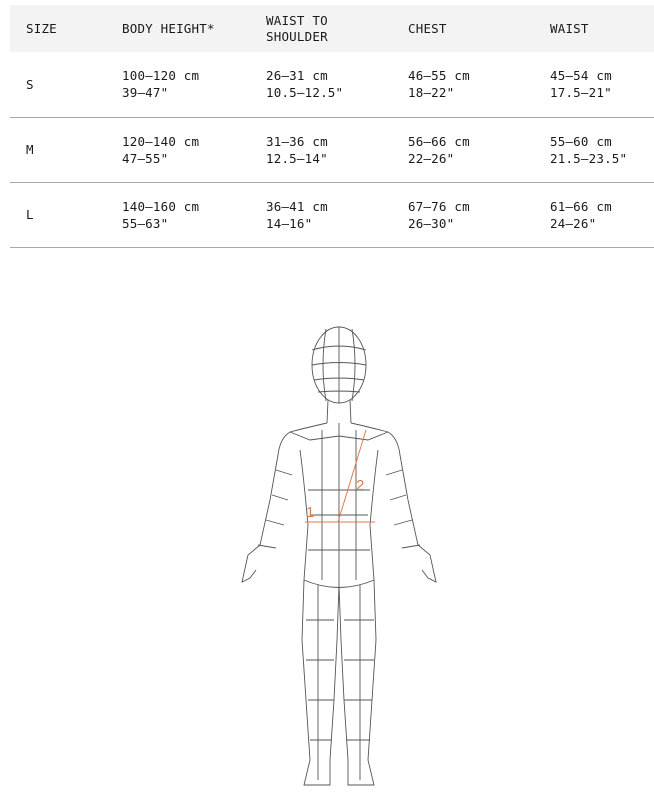  I want to click on value-cm: 36–41 cm, so click(297, 206).